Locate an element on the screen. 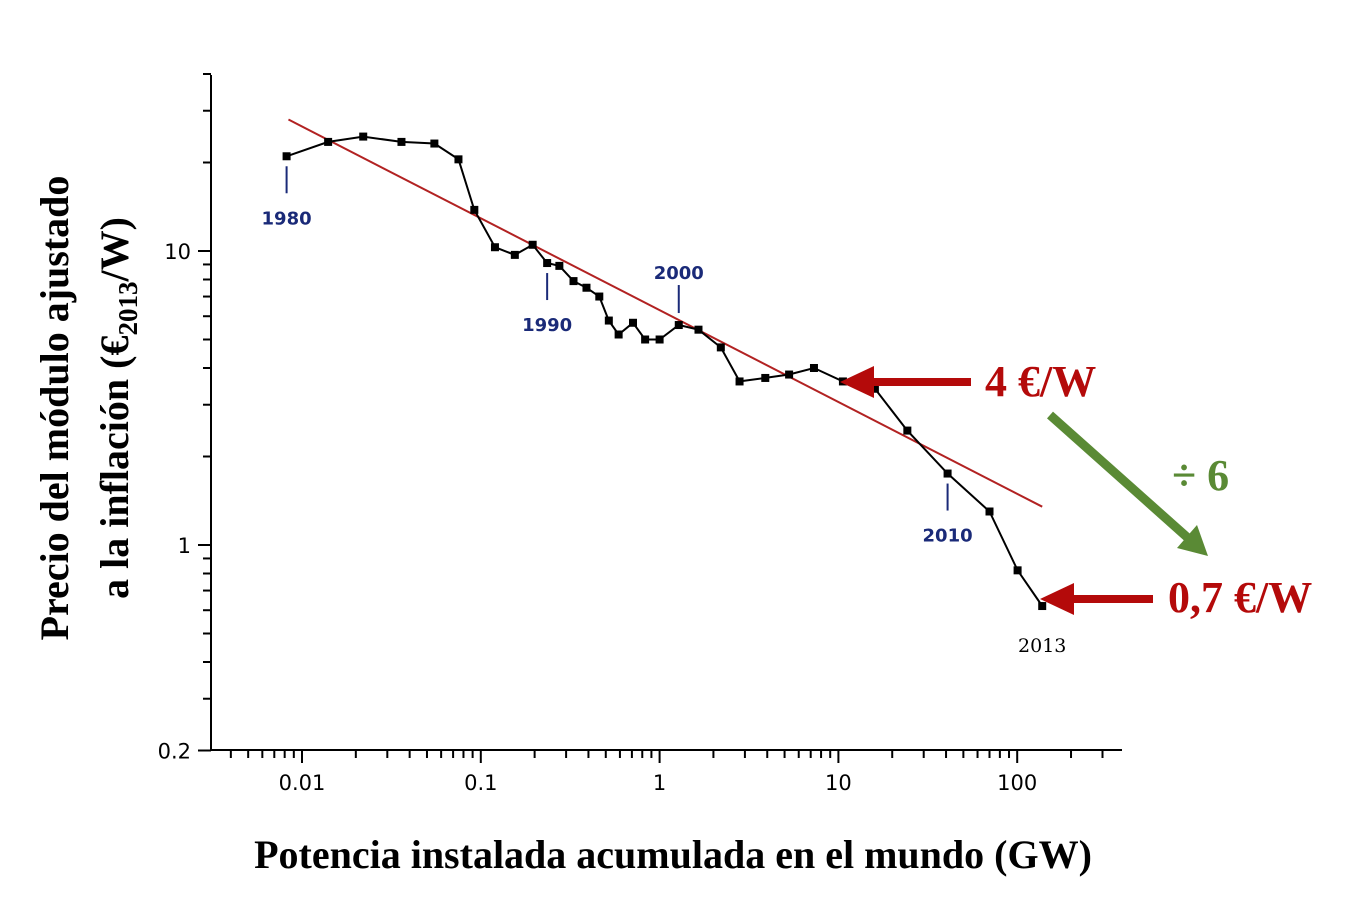 This screenshot has height=910, width=1363. y-axis-title-line2-pre: a la inflación (€ is located at coordinates (114, 467).